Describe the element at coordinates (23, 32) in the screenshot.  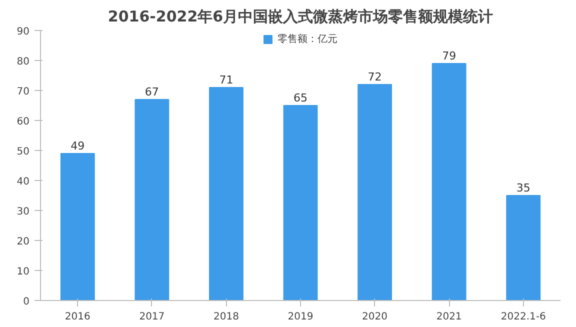
I see `y-tick-label: 90` at that location.